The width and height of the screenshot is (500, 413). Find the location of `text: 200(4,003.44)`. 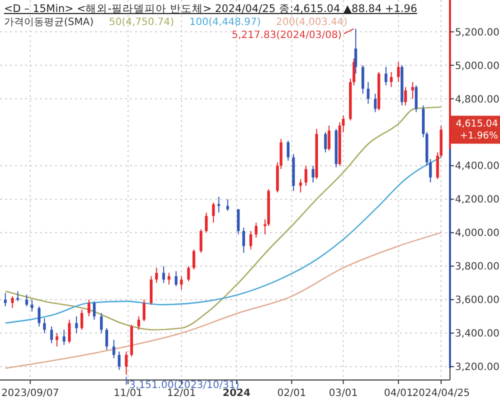

text: 200(4,003.44) is located at coordinates (312, 22).